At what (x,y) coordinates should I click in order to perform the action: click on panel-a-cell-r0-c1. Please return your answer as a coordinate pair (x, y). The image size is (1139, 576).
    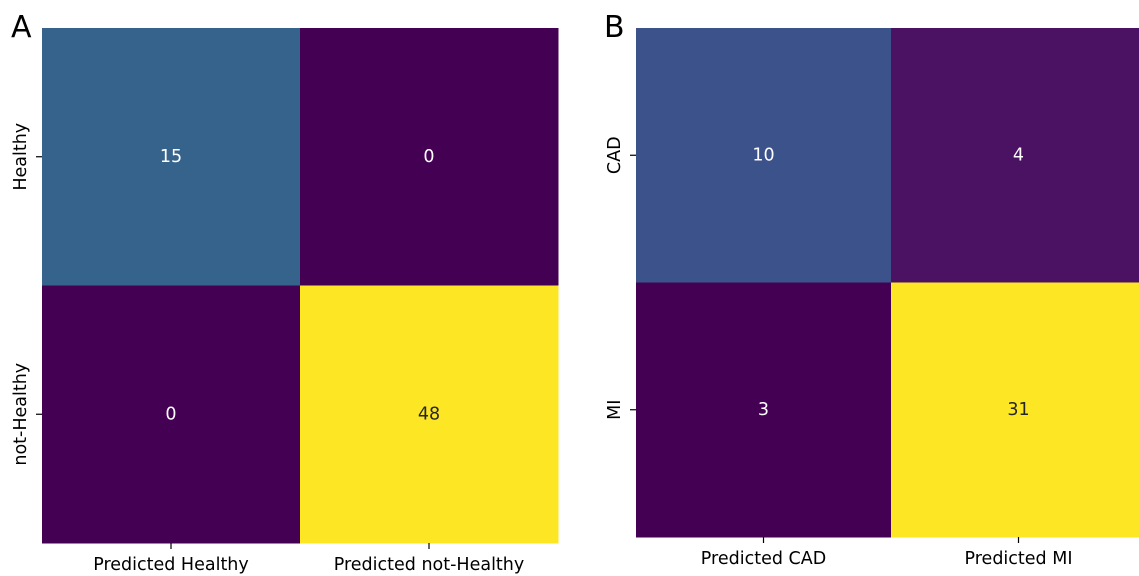
    Looking at the image, I should click on (429, 157).